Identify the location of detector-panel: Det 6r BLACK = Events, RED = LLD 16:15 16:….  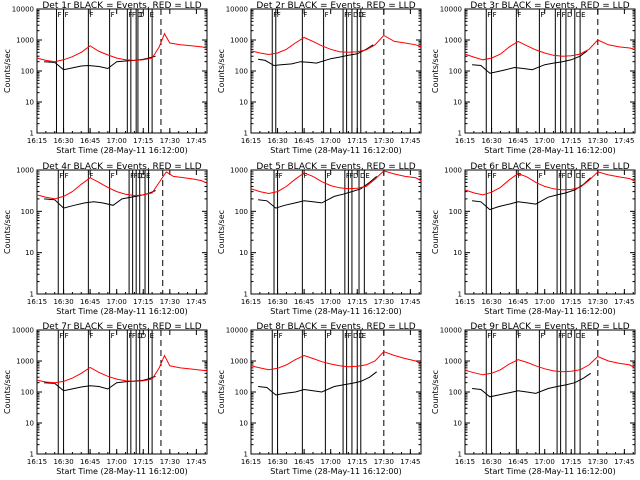
(533, 239).